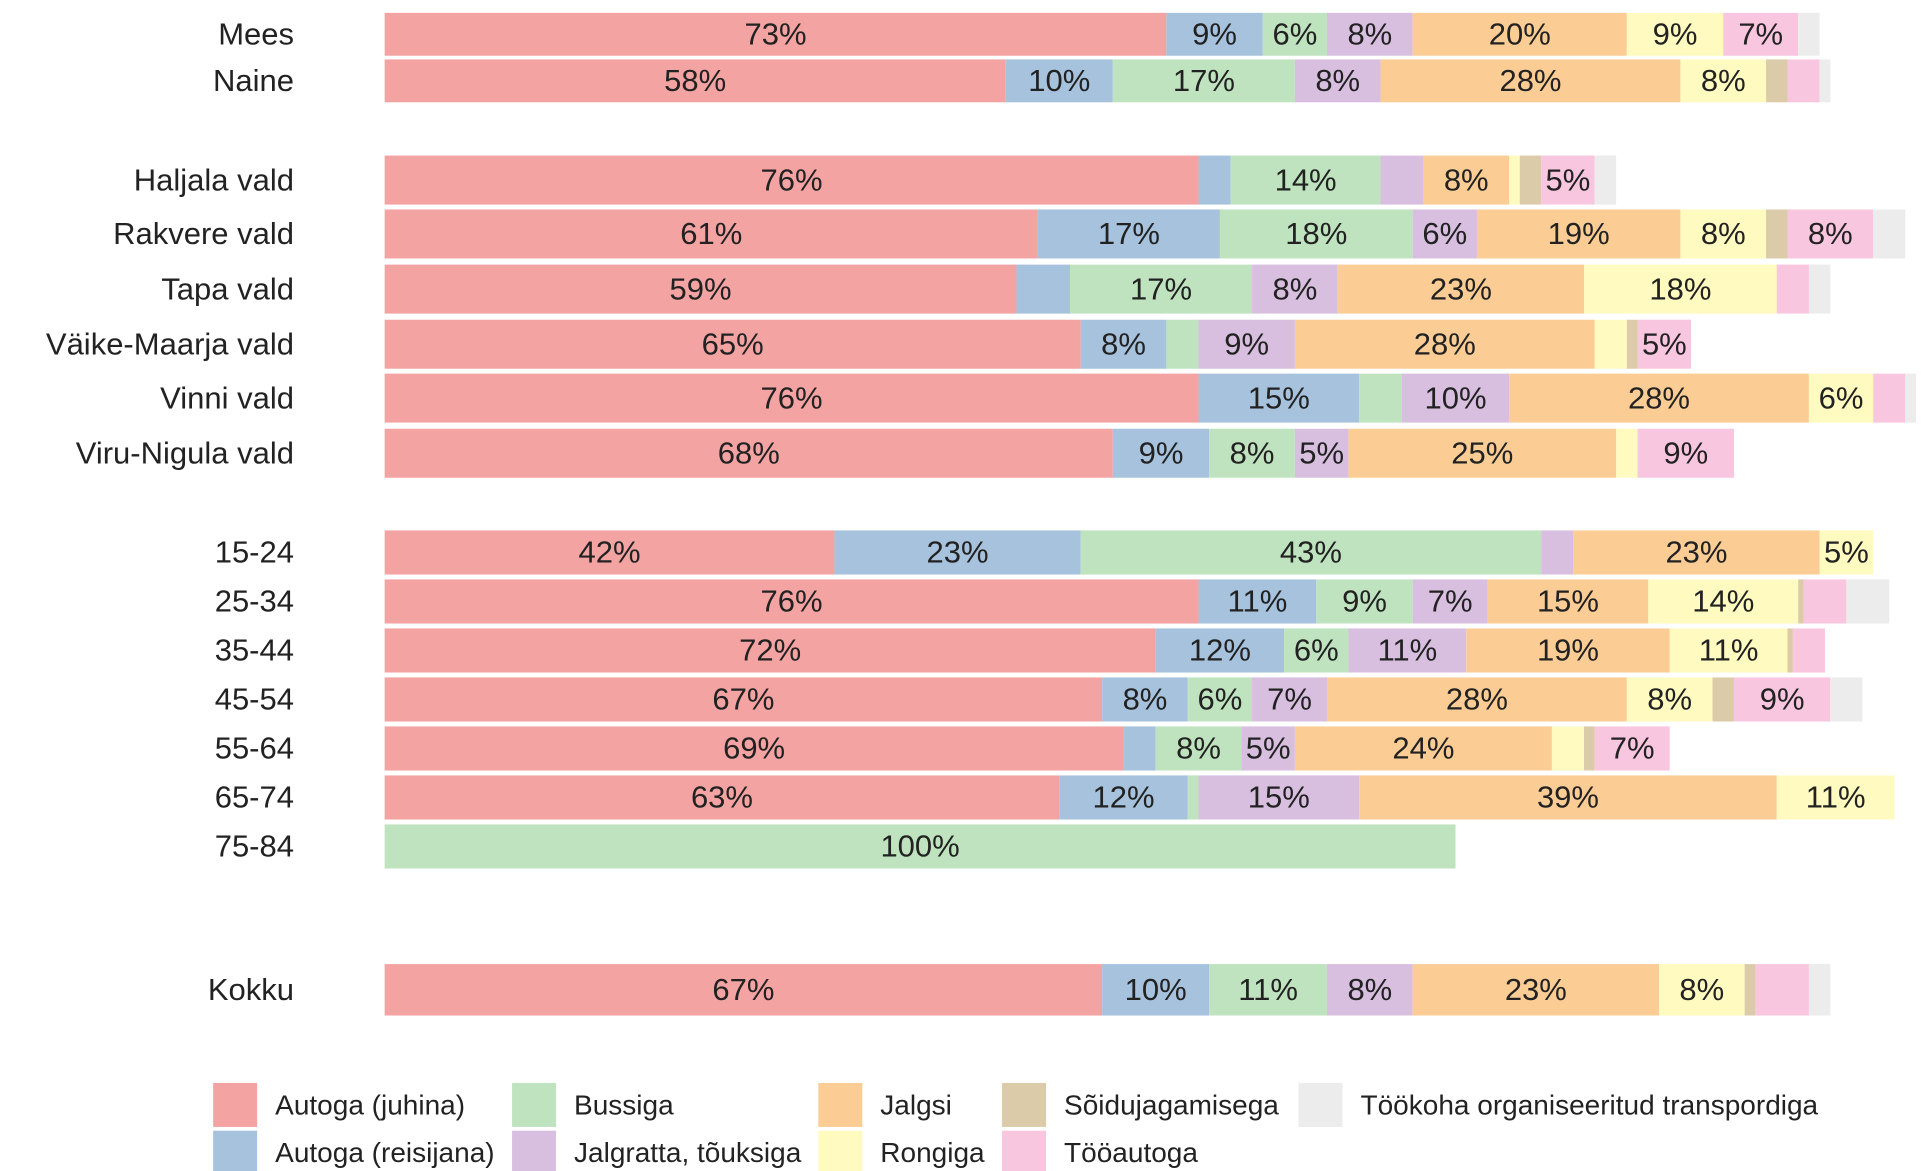 This screenshot has width=1921, height=1171. I want to click on legend-label: Rongiga, so click(932, 1152).